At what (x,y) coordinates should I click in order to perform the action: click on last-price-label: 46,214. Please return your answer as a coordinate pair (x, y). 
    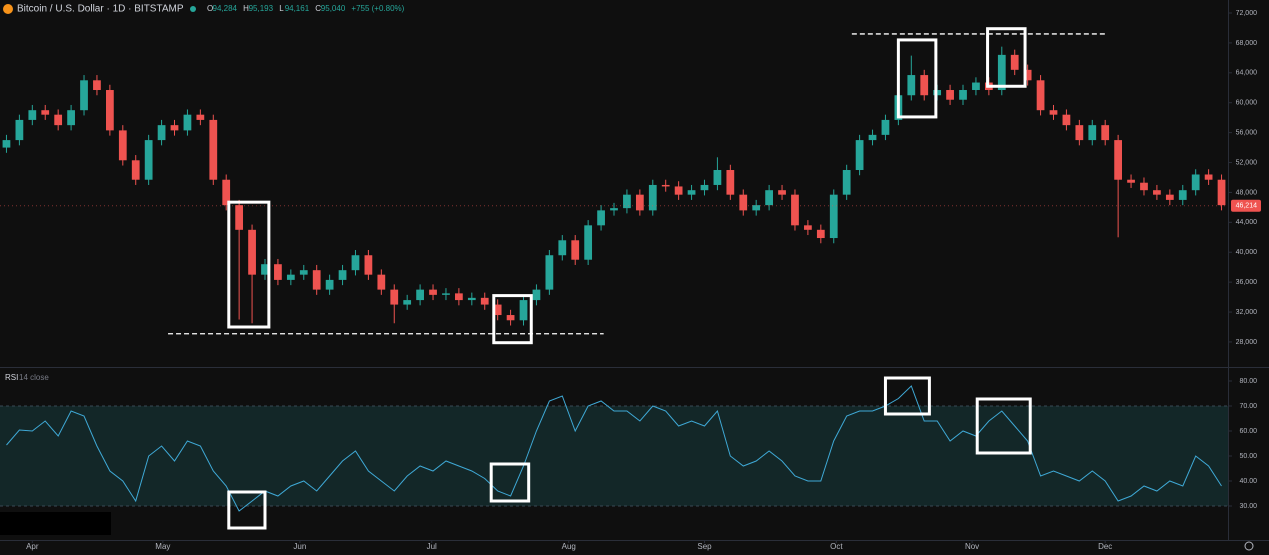
    Looking at the image, I should click on (1247, 206).